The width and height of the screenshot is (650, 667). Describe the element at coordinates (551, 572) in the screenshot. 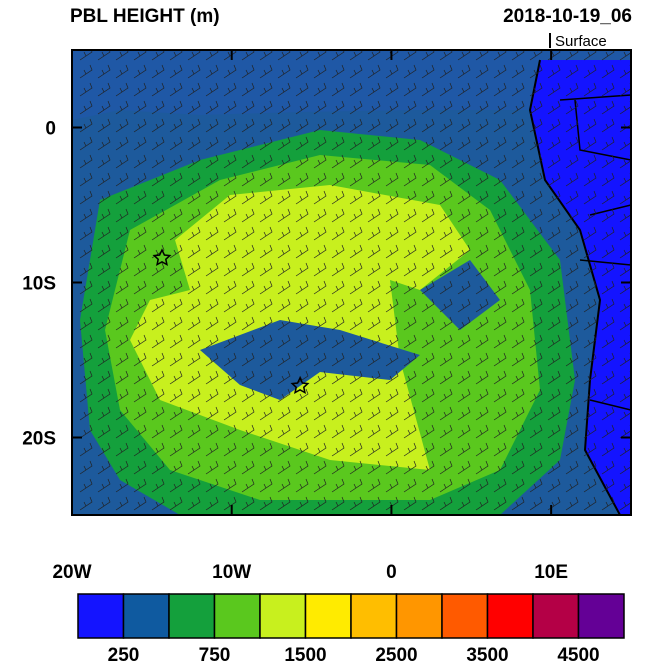

I see `x-tick-label: 10E` at that location.